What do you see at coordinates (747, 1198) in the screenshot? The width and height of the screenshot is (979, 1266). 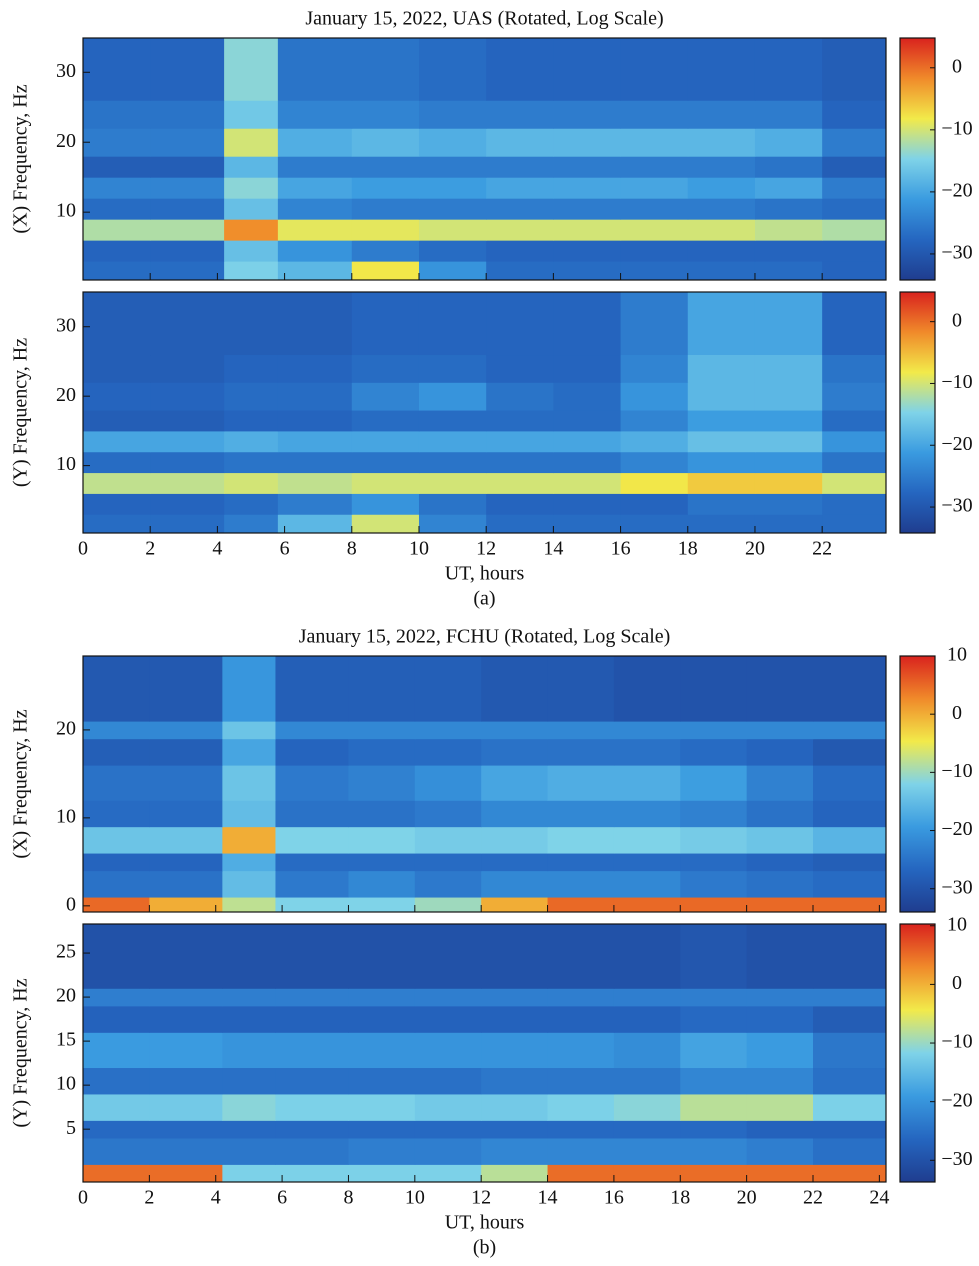 I see `x-tick-label: 20` at bounding box center [747, 1198].